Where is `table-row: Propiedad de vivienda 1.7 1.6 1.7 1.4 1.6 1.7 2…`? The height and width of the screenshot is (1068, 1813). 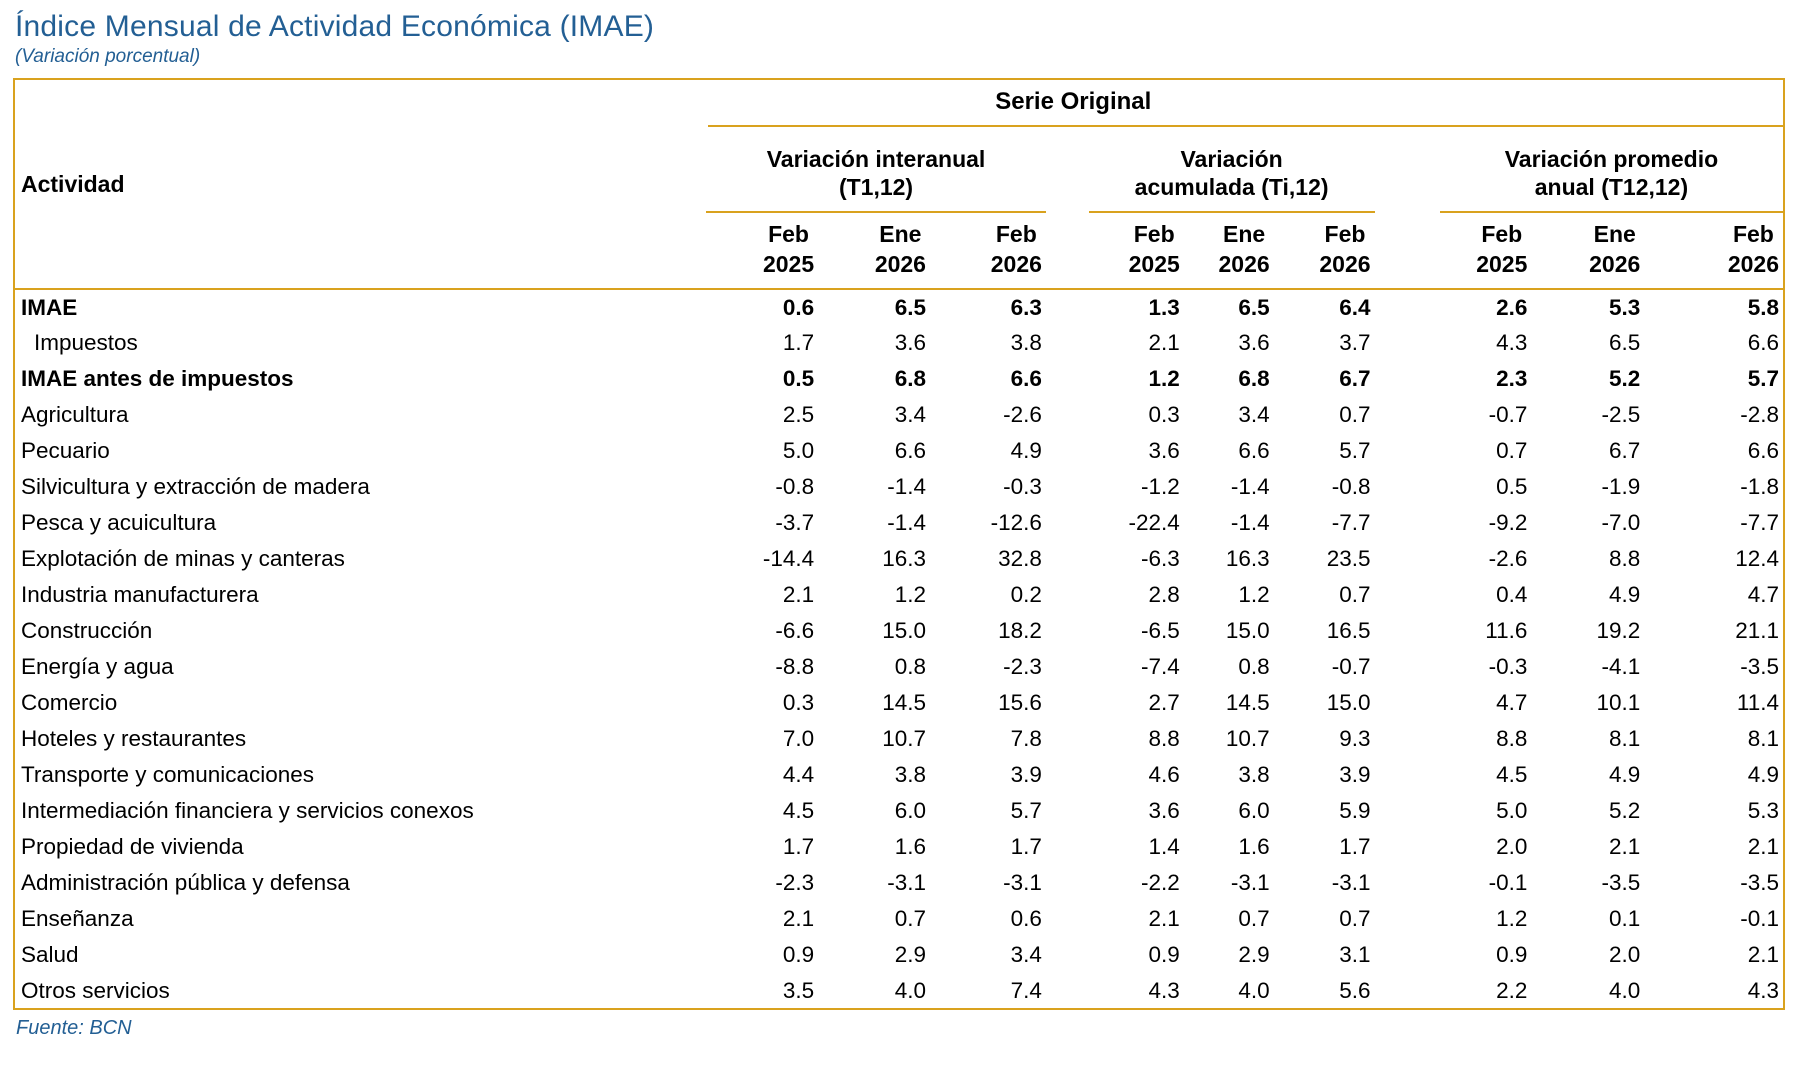
table-row: Propiedad de vivienda 1.7 1.6 1.7 1.4 1.6 1.7 2… is located at coordinates (899, 847).